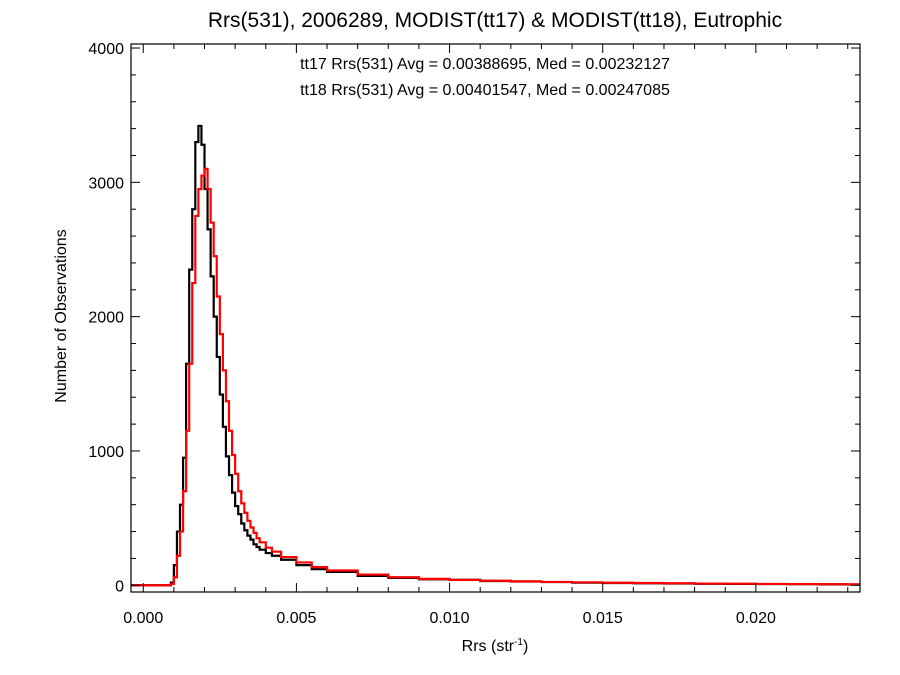 This screenshot has height=675, width=900. Describe the element at coordinates (106, 49) in the screenshot. I see `y-tick-label: 4000` at that location.